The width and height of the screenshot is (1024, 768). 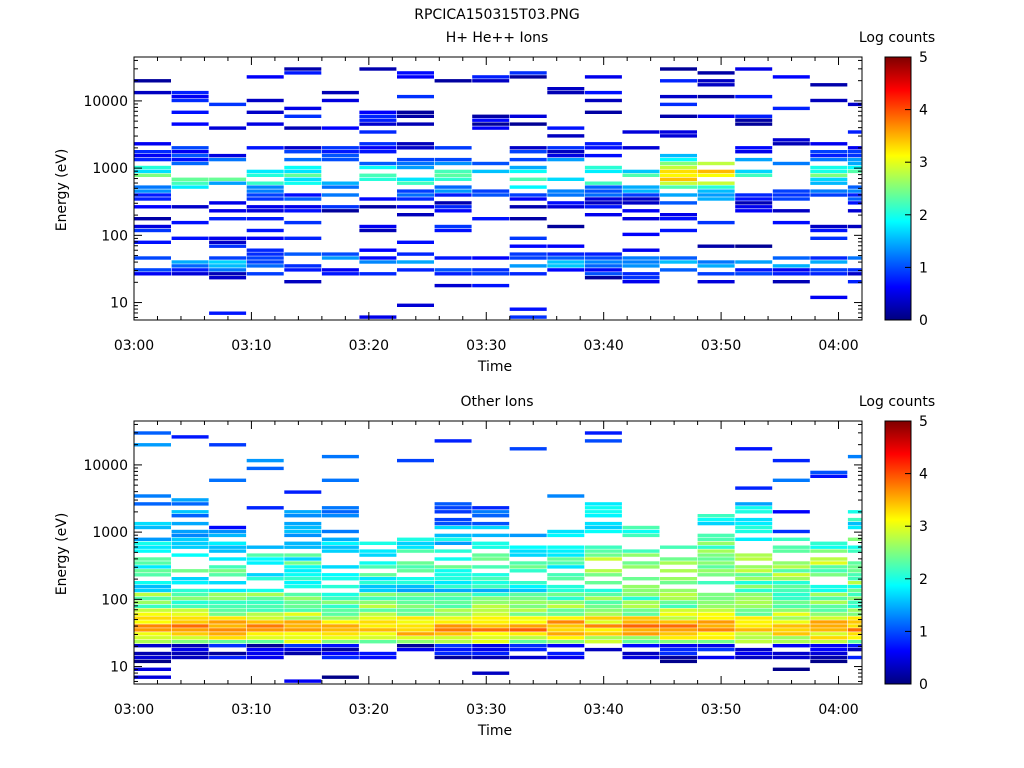 I want to click on colorbar-tick-label: 0, so click(x=923, y=685).